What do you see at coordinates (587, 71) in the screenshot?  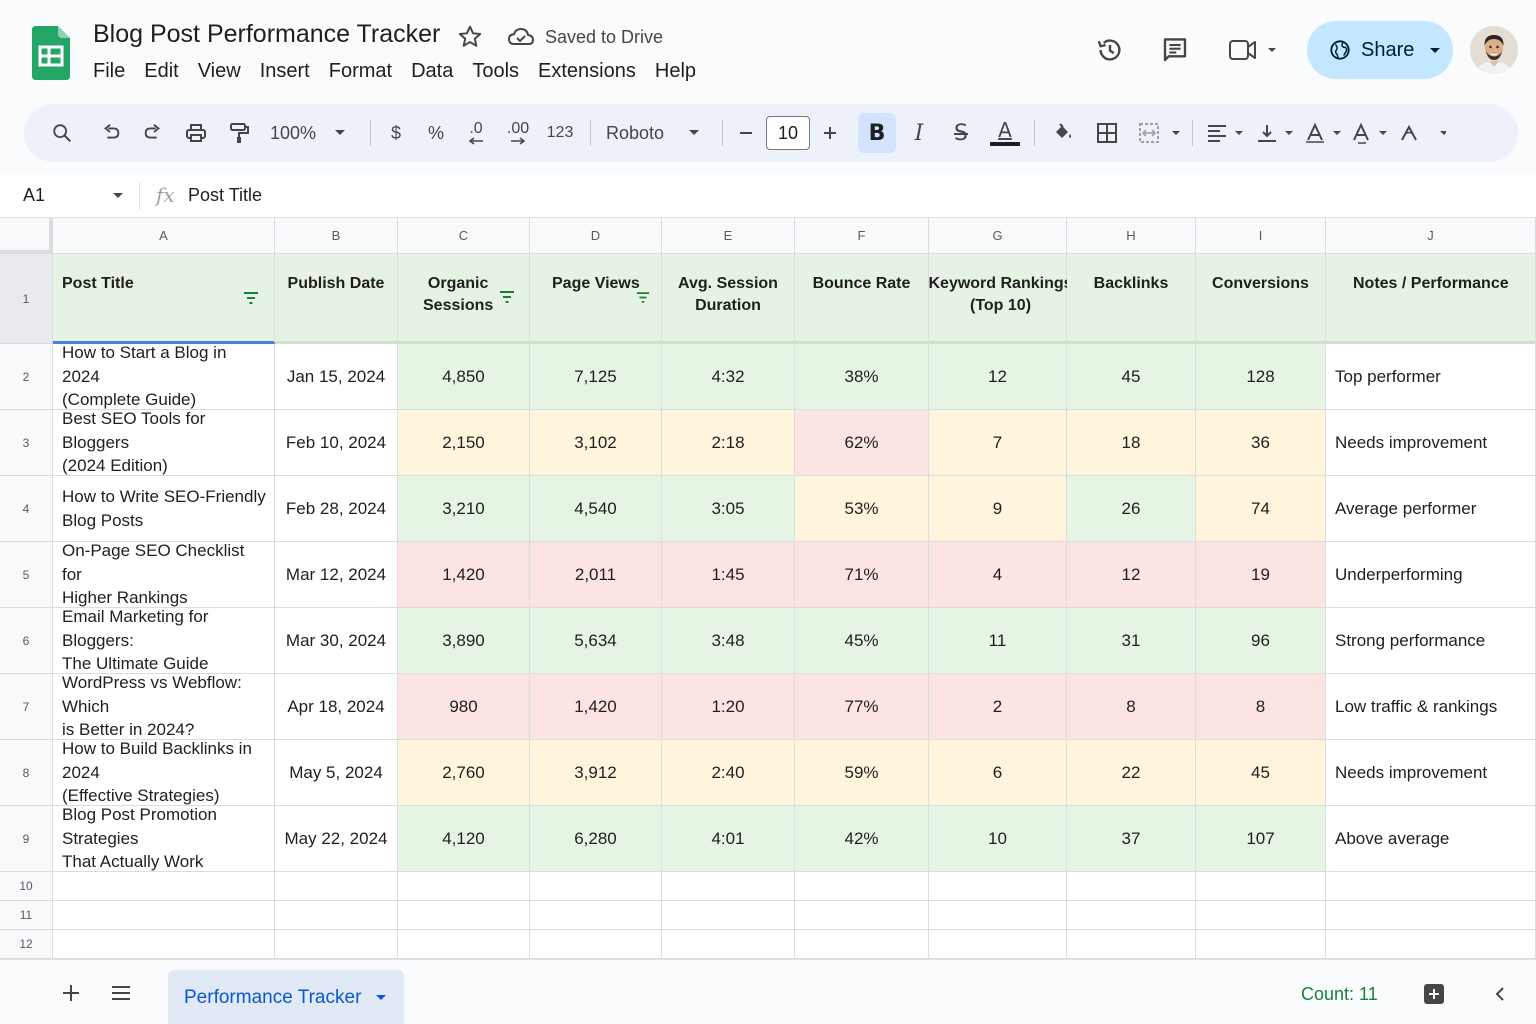 I see `menu-extensions: Extensions` at bounding box center [587, 71].